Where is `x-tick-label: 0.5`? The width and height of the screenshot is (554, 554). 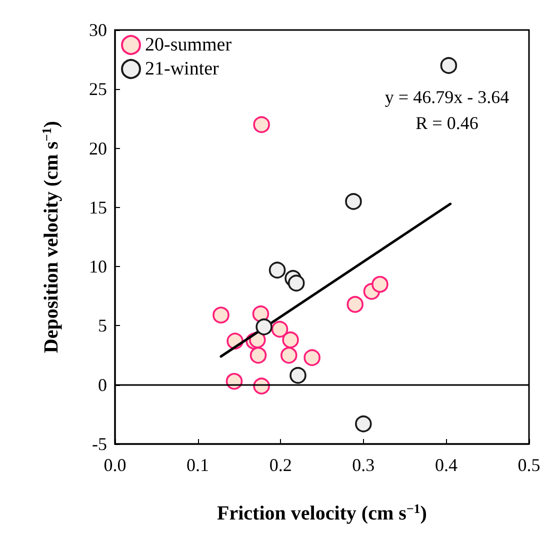 x-tick-label: 0.5 is located at coordinates (529, 465).